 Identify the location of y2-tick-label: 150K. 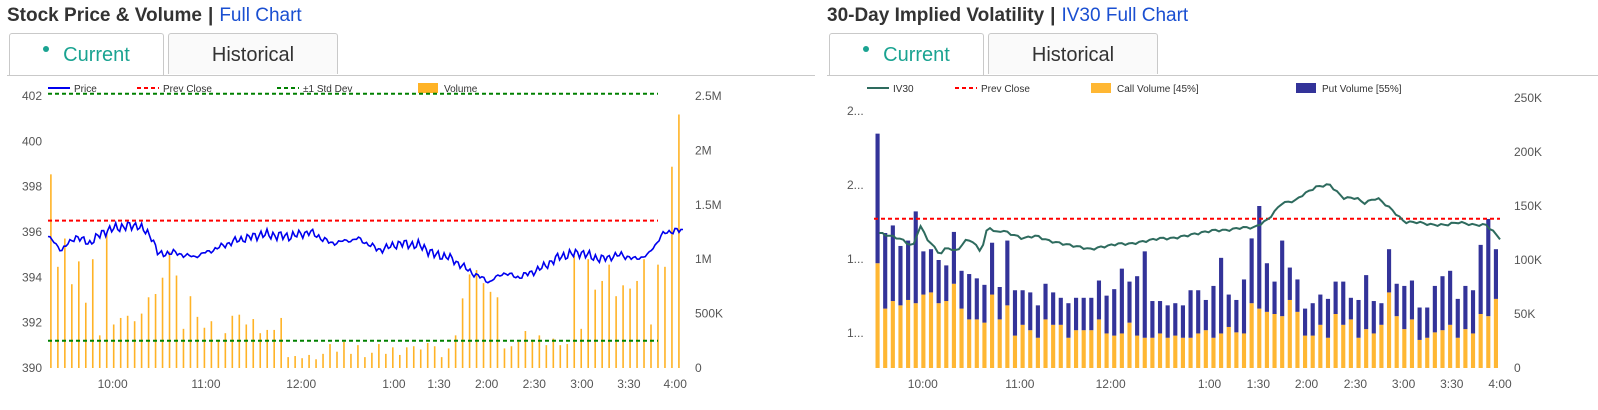
(1528, 206).